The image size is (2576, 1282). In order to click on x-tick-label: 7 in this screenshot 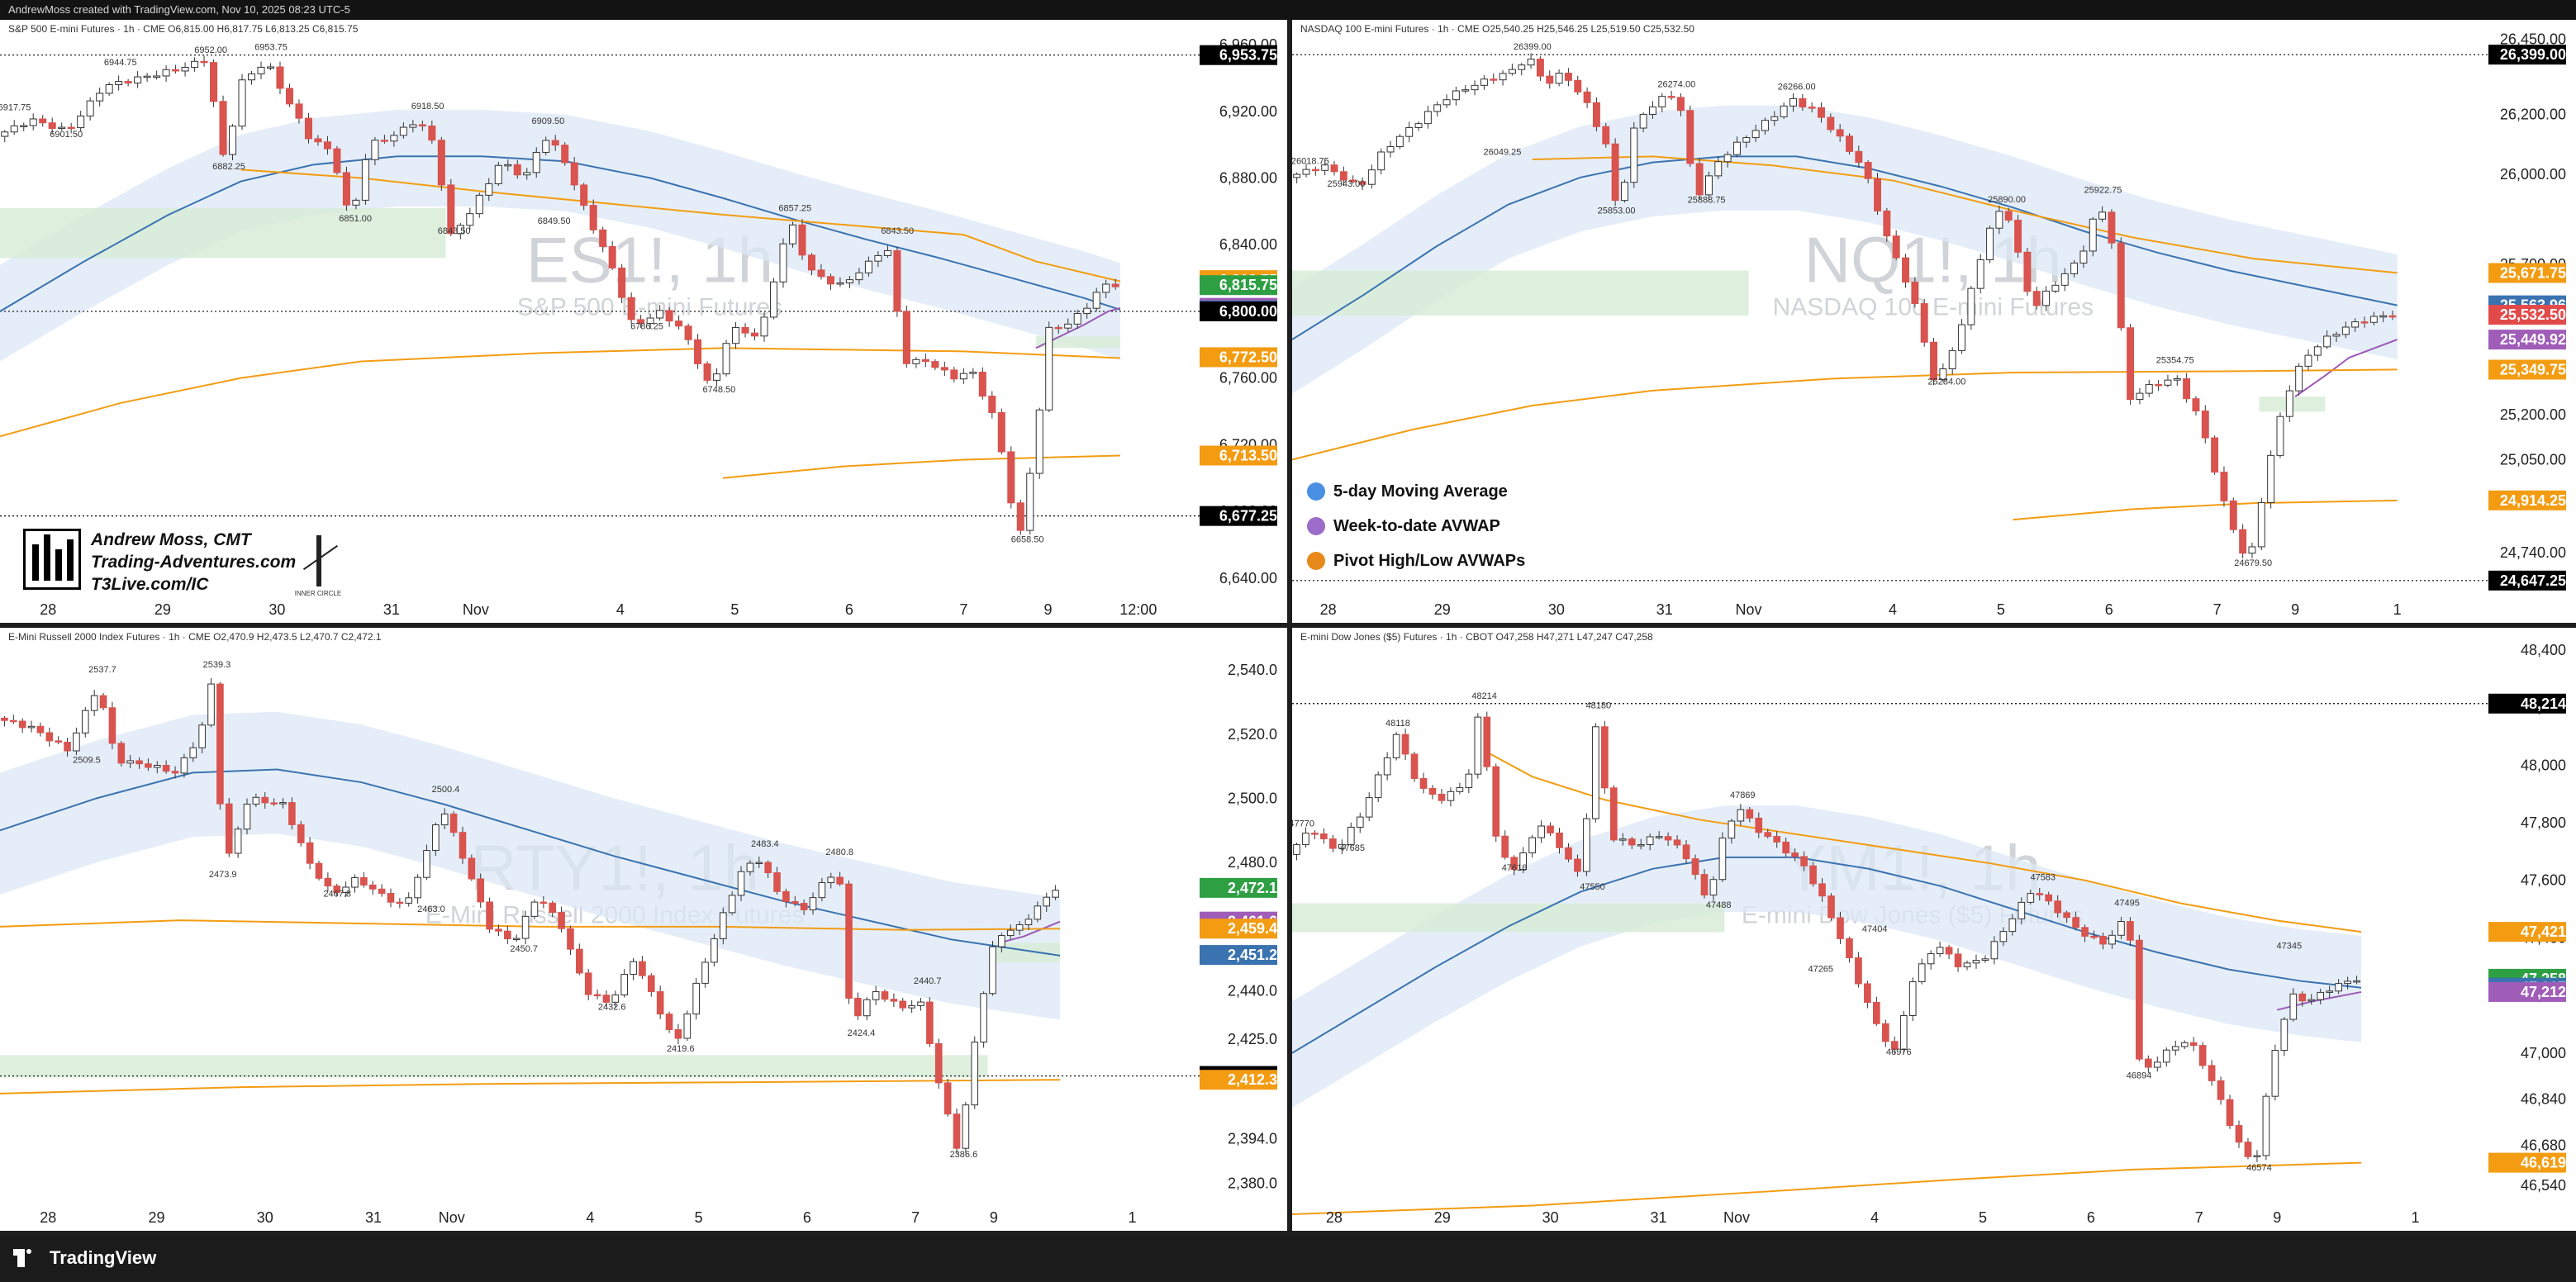, I will do `click(916, 1217)`.